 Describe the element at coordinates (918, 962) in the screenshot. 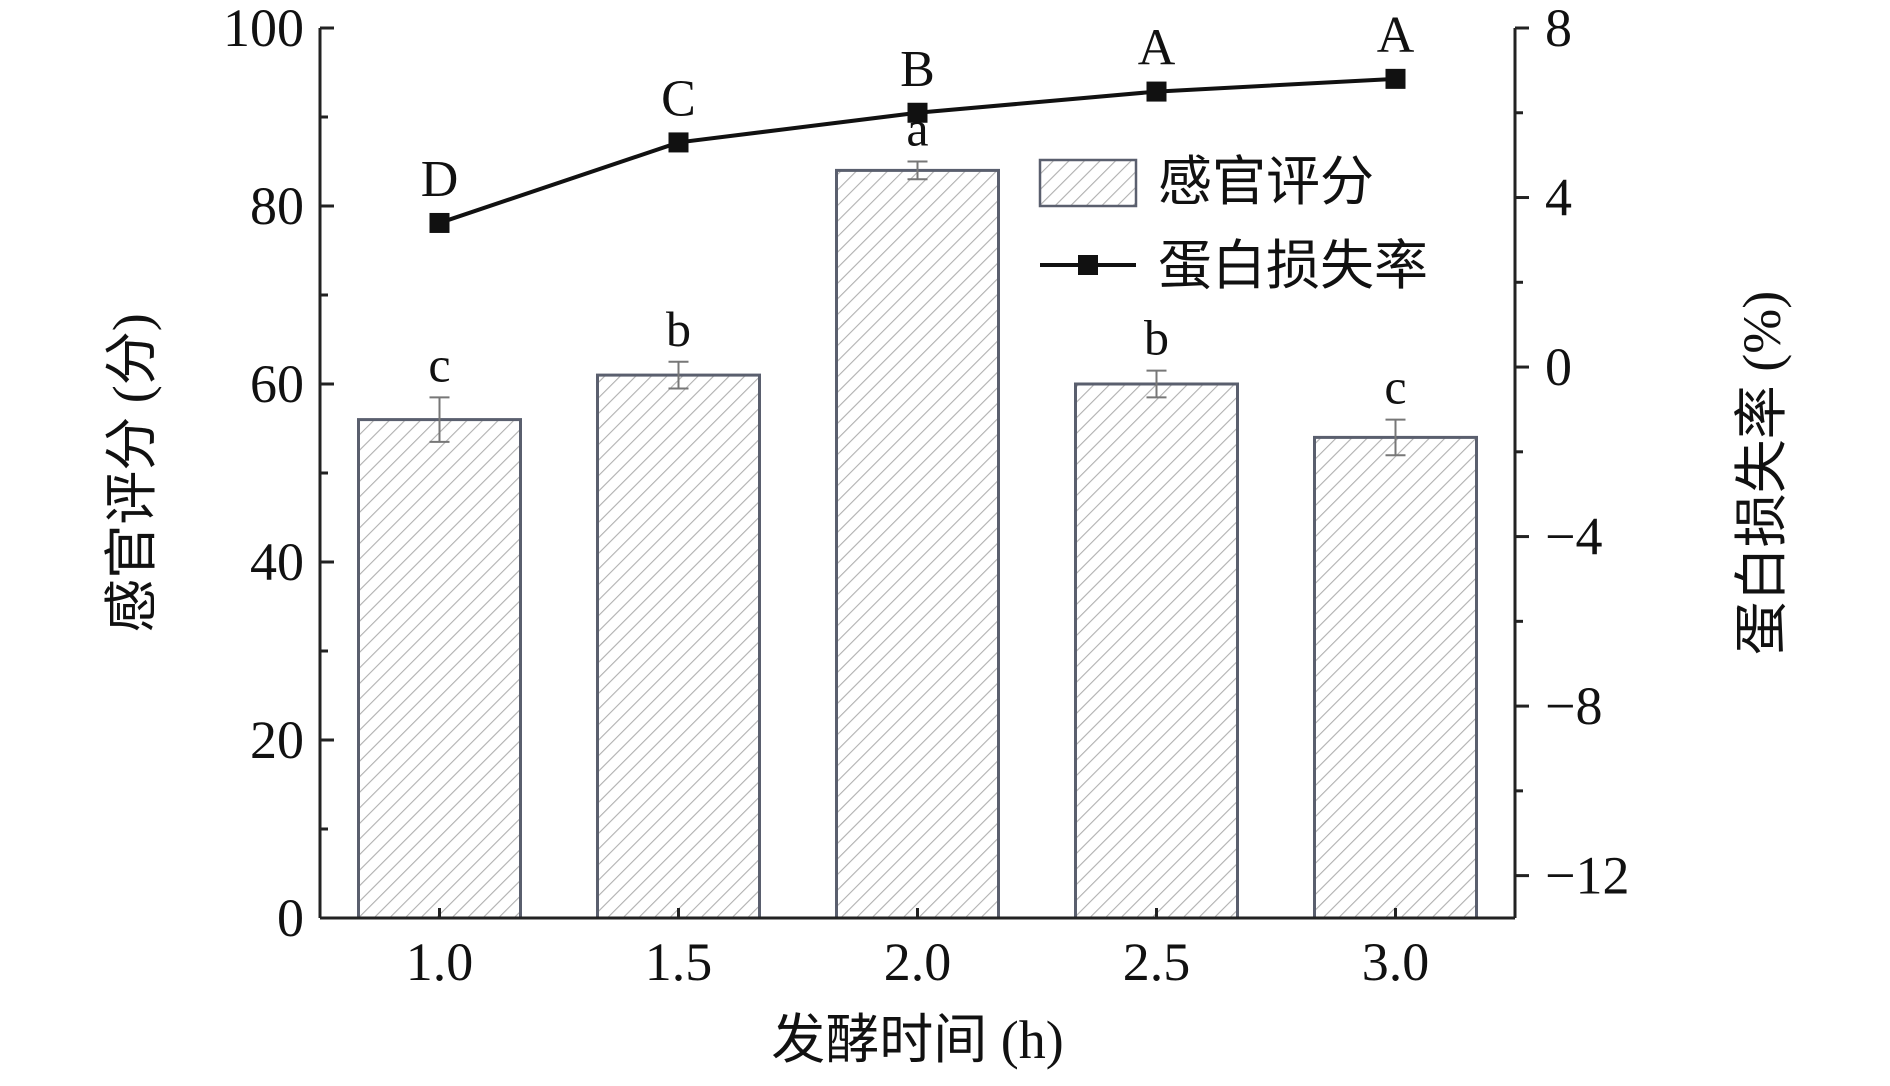

I see `x-tick-label-2.0: 2.0` at that location.